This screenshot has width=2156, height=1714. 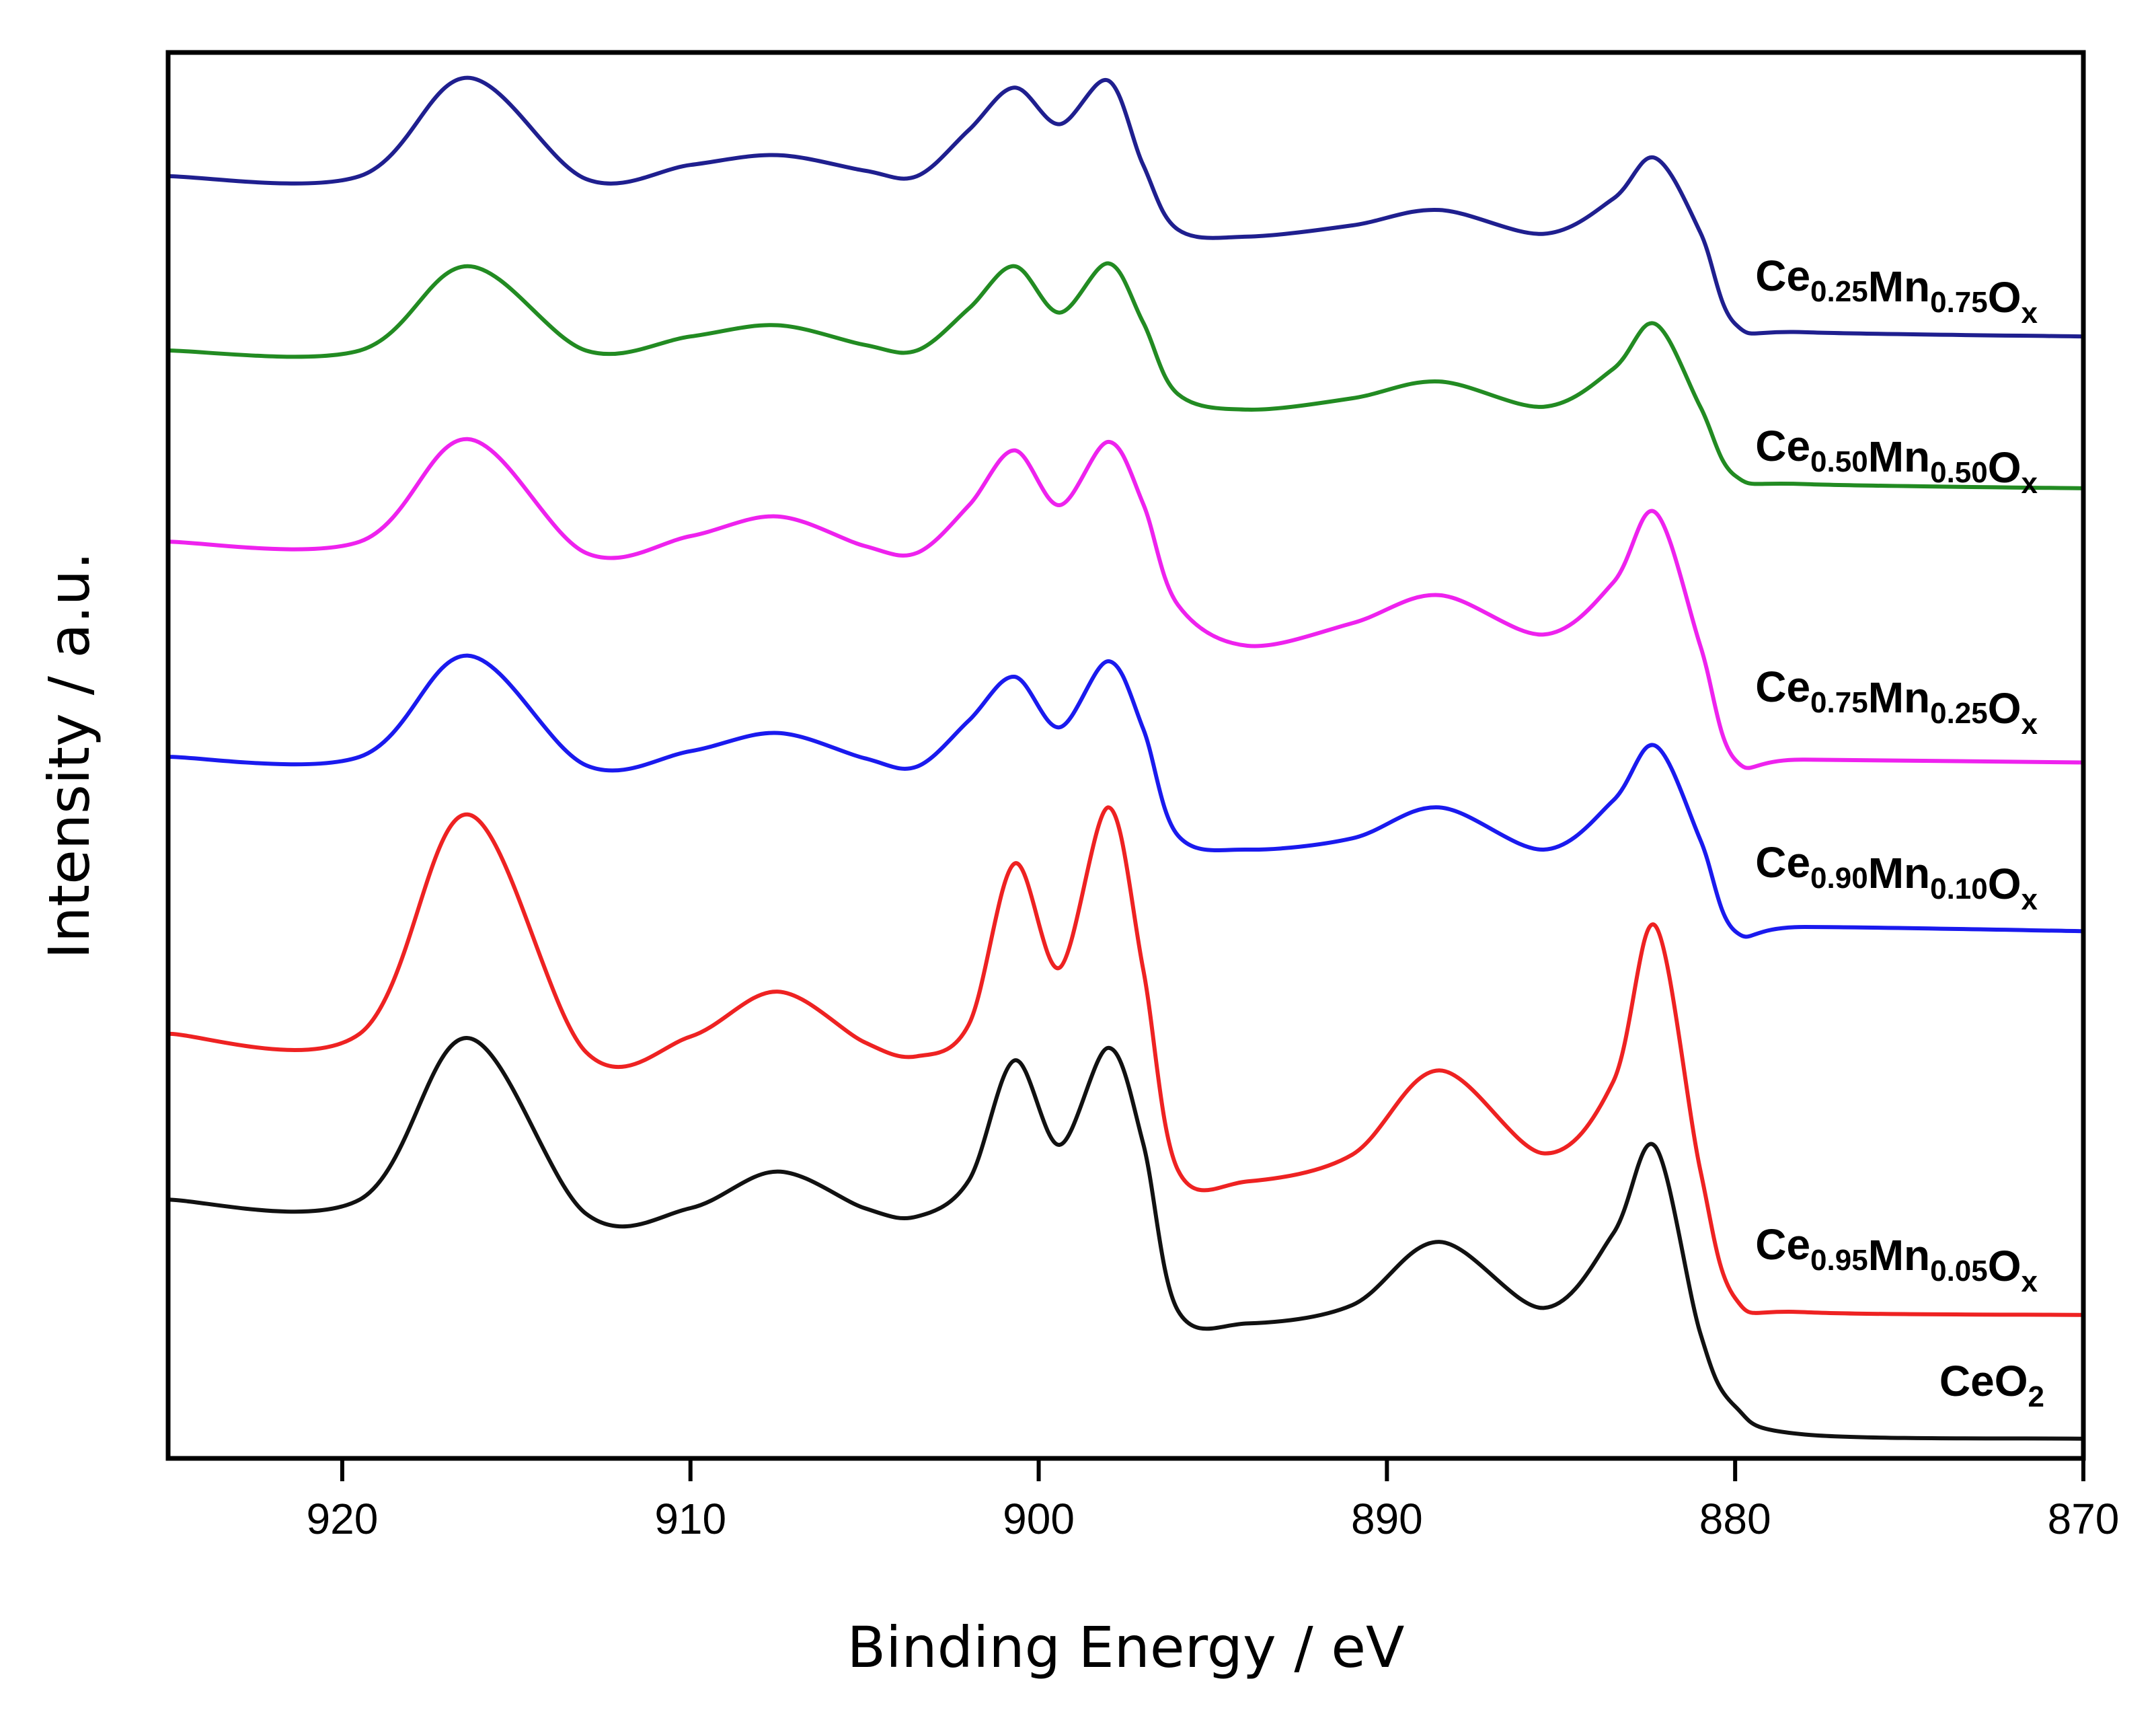 I want to click on series-label-4: Ce0.90Mn0.10Ox, so click(x=1896, y=877).